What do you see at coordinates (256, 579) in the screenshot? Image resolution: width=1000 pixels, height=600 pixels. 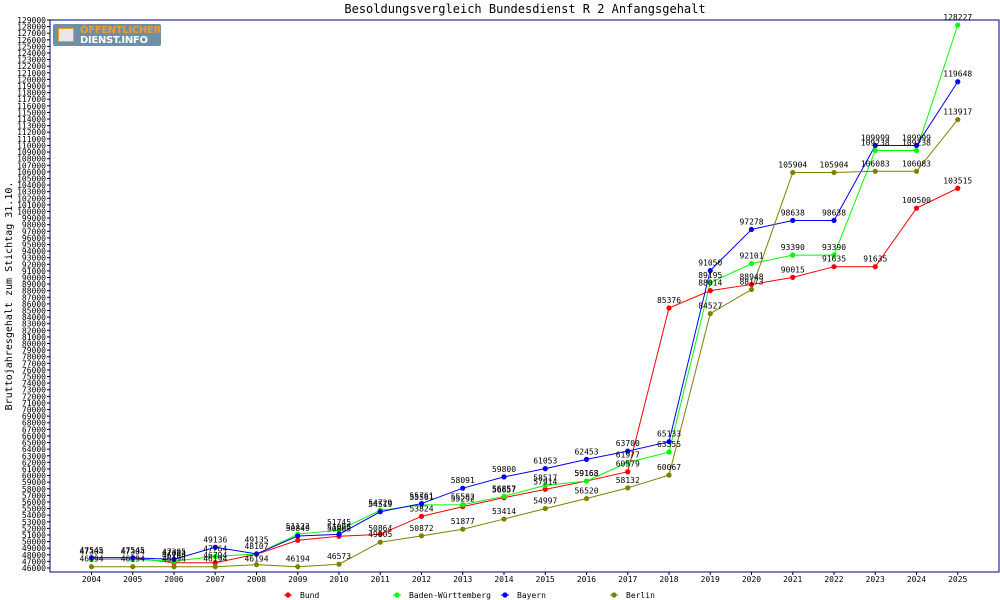 I see `x-tick-label: 2008` at bounding box center [256, 579].